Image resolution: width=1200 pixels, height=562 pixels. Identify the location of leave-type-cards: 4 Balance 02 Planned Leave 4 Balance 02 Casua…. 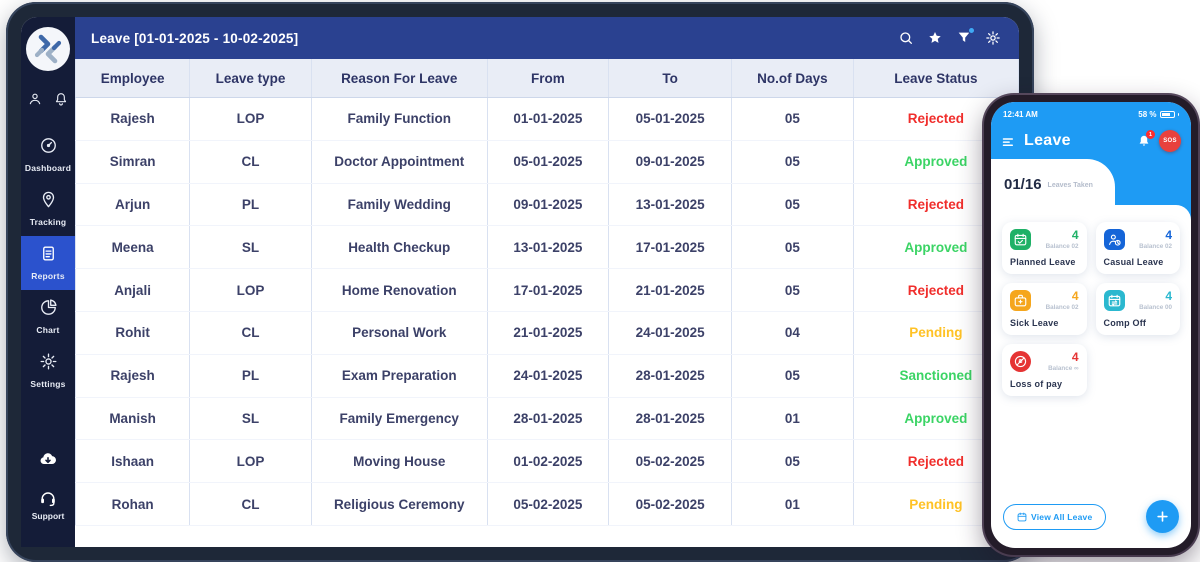
(1091, 308).